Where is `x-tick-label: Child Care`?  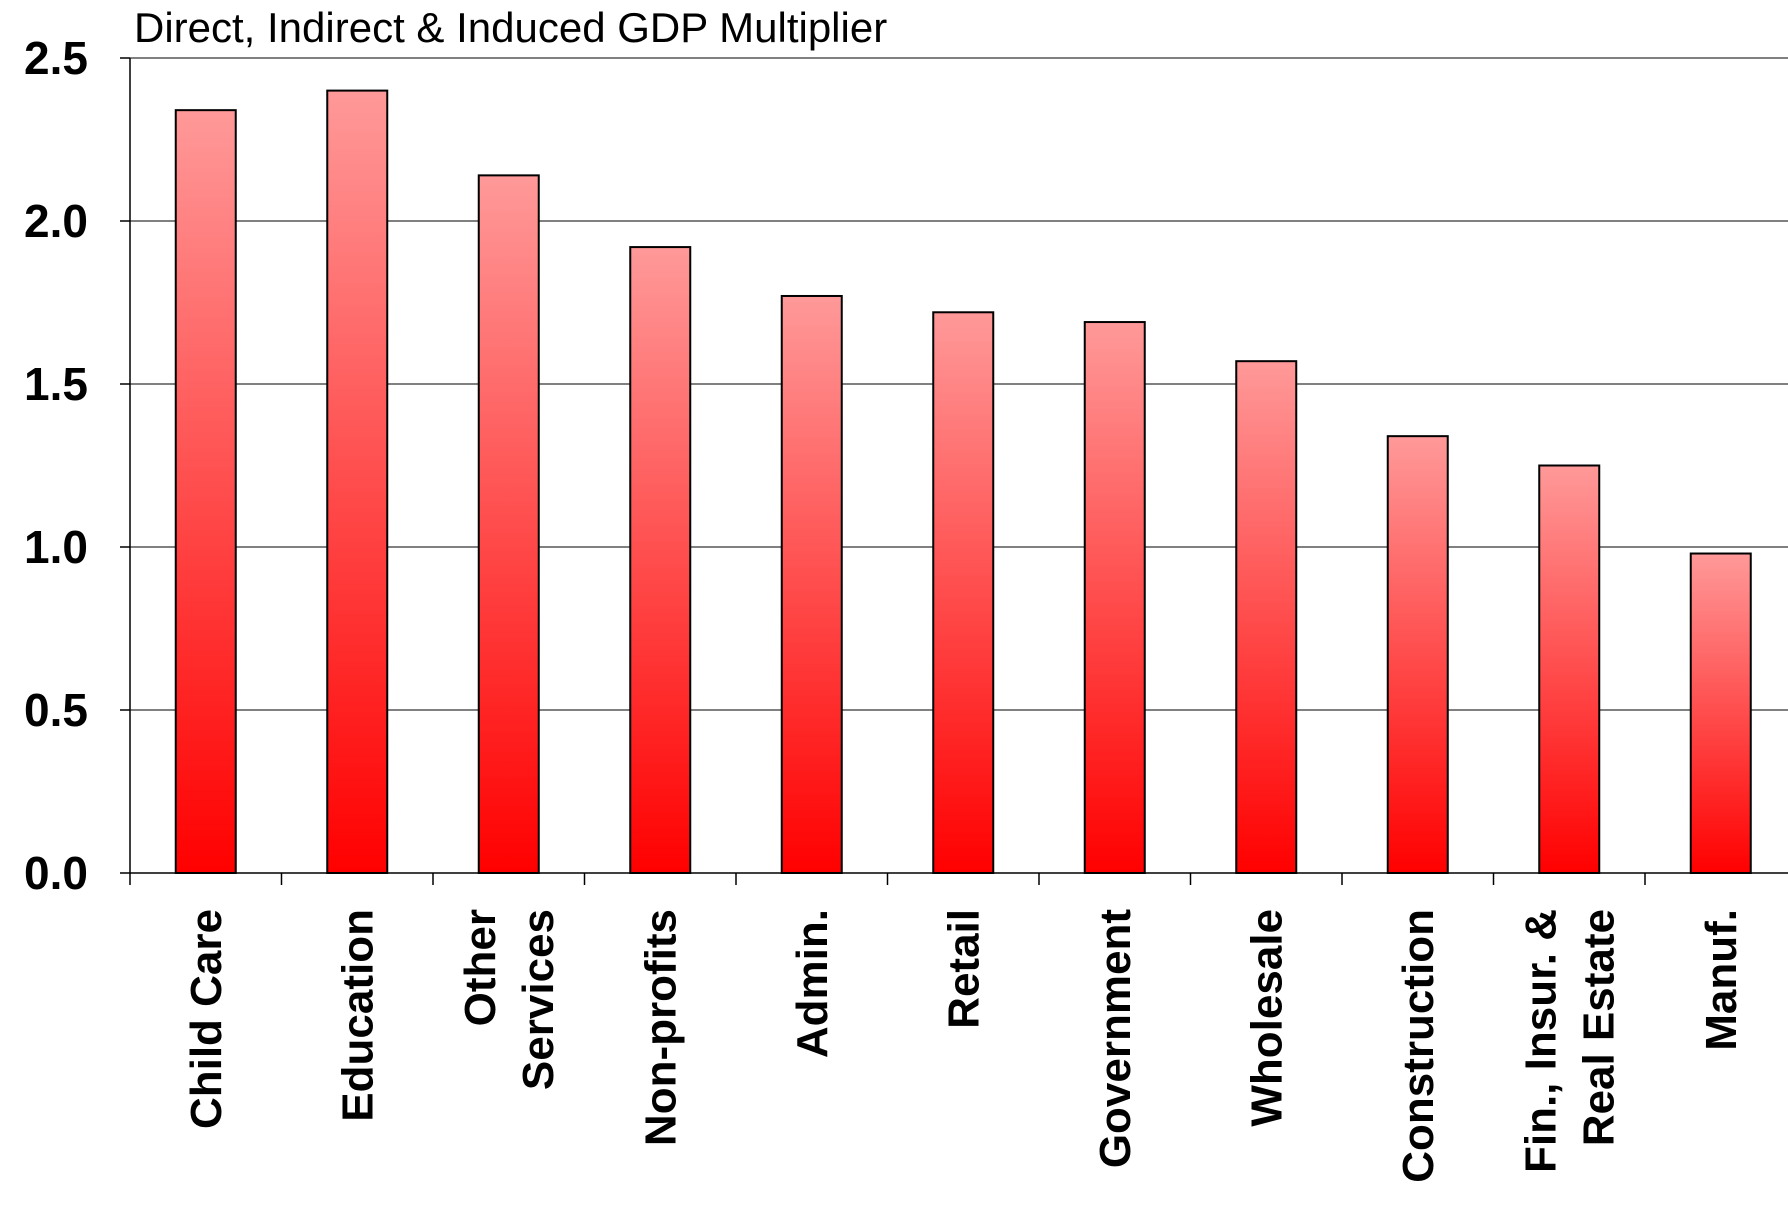
x-tick-label: Child Care is located at coordinates (206, 1019).